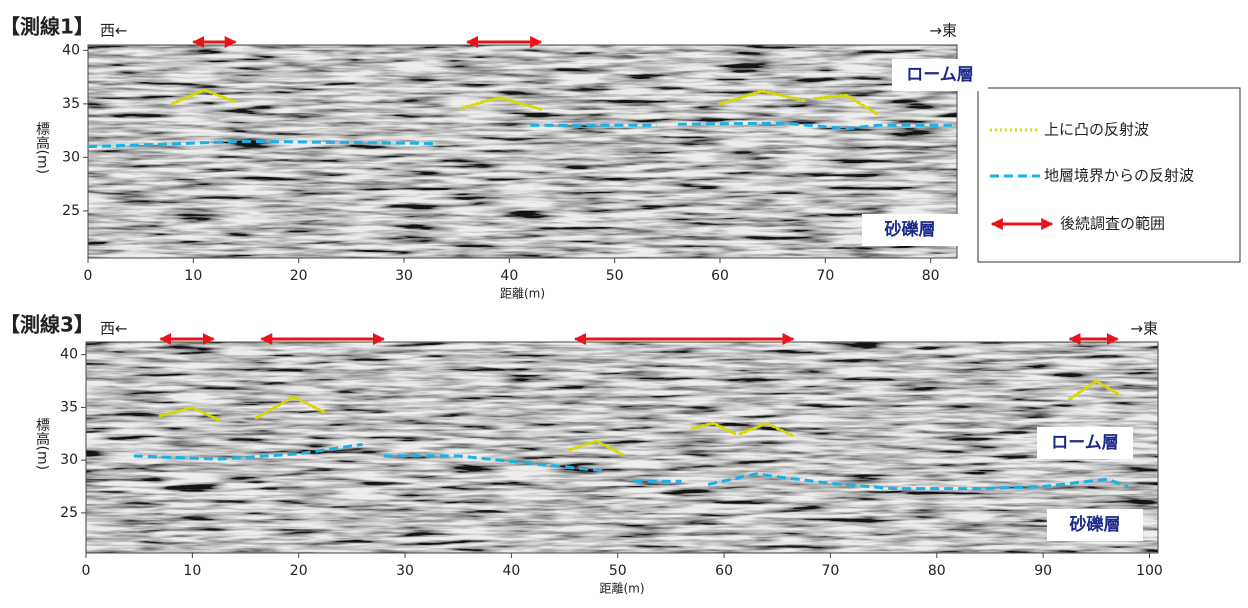 The image size is (1248, 608). I want to click on x-tick-label: 90, so click(1043, 571).